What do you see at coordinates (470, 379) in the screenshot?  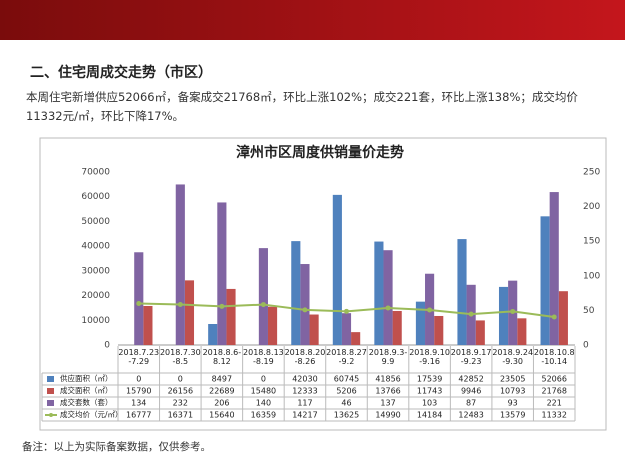 I see `table-value: 42852` at bounding box center [470, 379].